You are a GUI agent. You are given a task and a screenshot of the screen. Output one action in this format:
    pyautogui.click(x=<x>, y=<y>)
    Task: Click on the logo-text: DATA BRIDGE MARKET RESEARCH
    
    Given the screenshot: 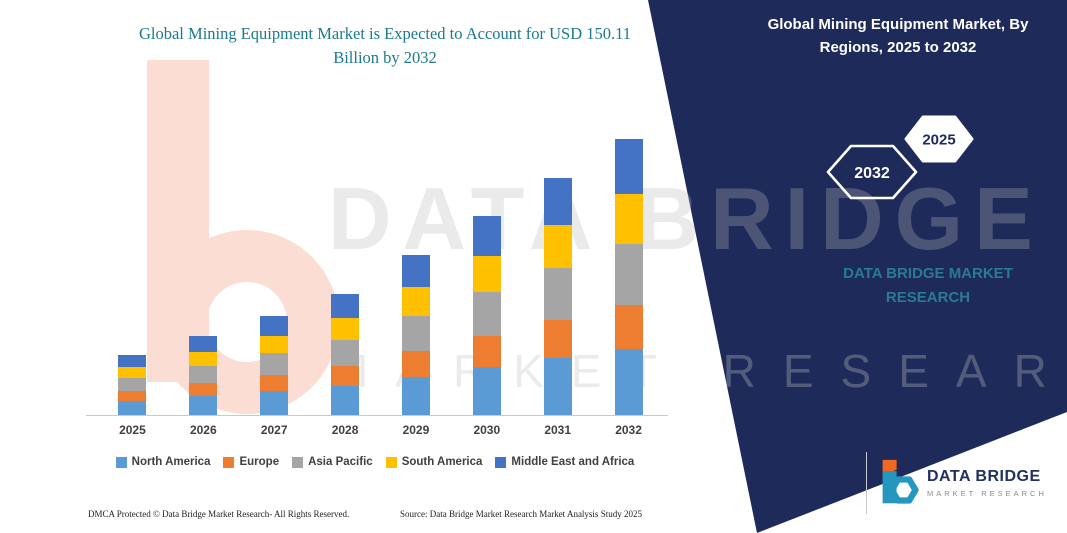 What is the action you would take?
    pyautogui.click(x=987, y=483)
    